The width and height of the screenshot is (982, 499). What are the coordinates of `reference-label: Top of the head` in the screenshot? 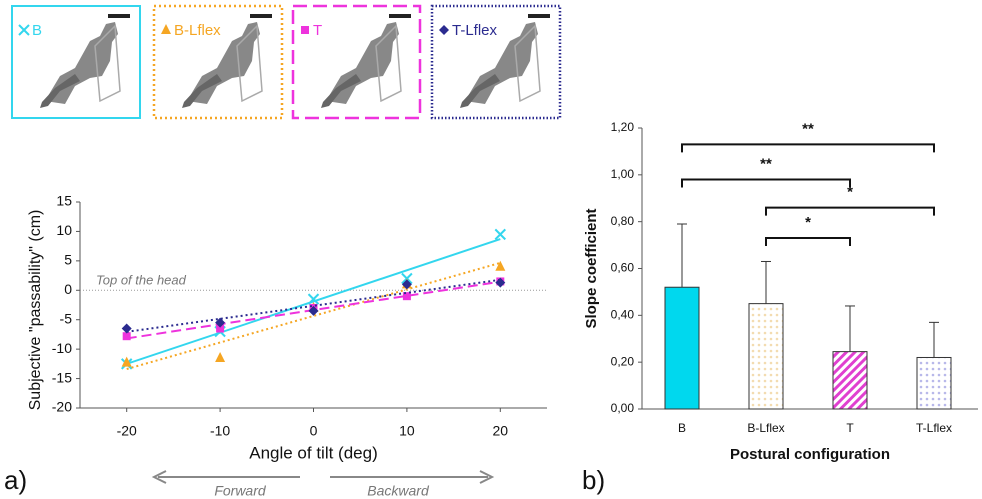 It's located at (141, 280).